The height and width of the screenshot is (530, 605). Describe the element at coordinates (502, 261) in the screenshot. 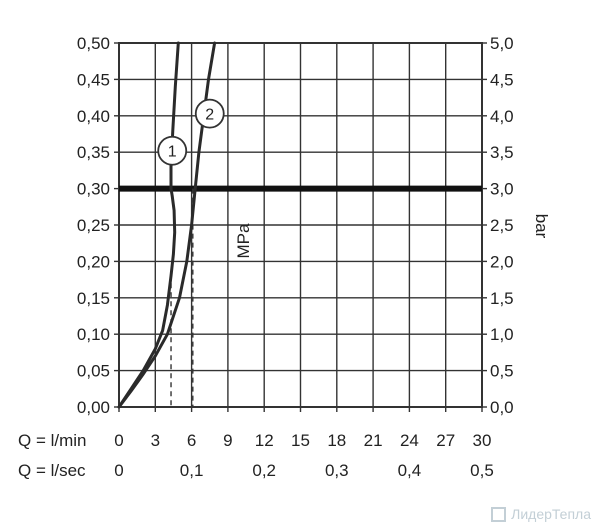

I see `y-tick-label-right: 2,0` at that location.